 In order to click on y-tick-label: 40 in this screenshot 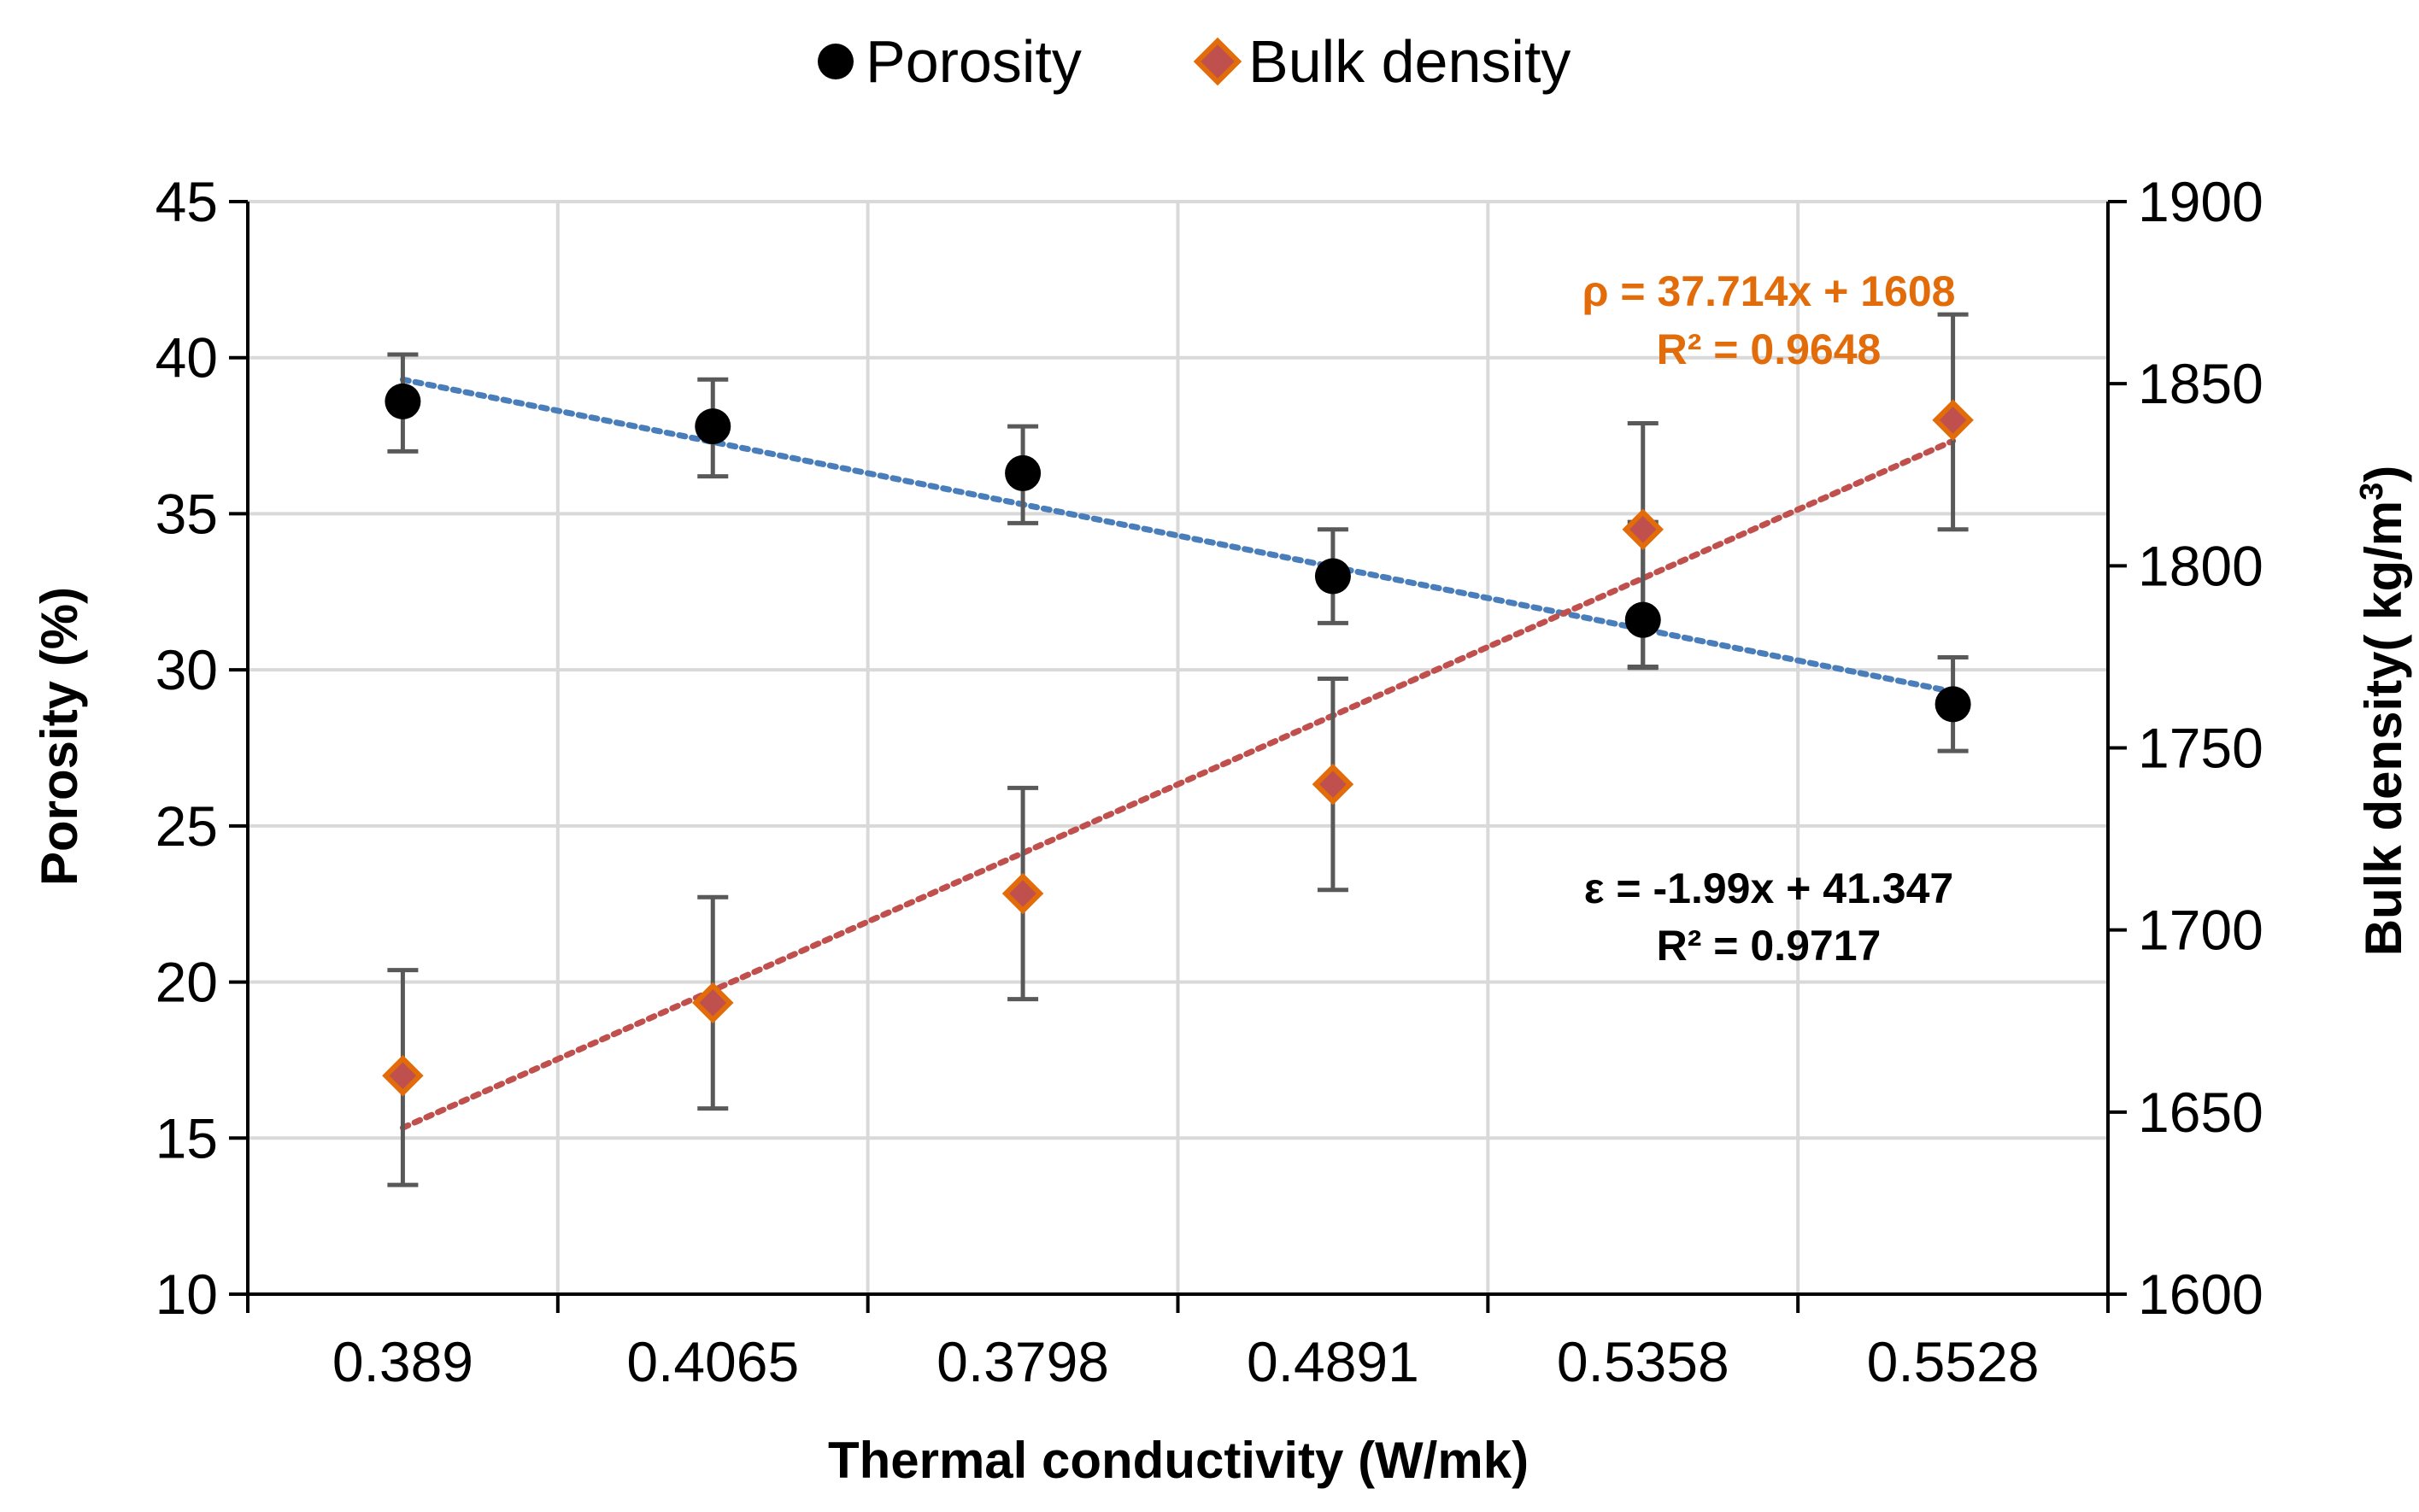, I will do `click(187, 358)`.